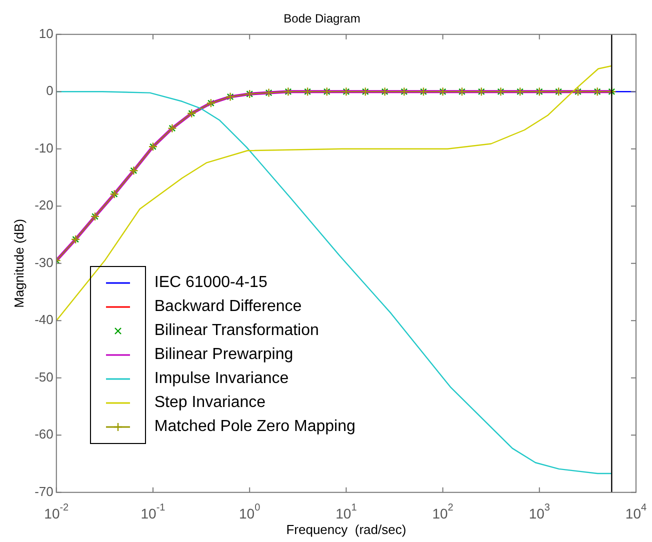  Describe the element at coordinates (44, 262) in the screenshot. I see `y-tick-label: -30` at that location.